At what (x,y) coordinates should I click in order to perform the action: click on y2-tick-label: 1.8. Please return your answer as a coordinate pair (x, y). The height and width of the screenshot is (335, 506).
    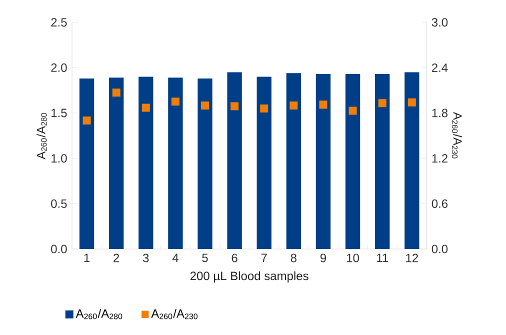
    Looking at the image, I should click on (440, 113).